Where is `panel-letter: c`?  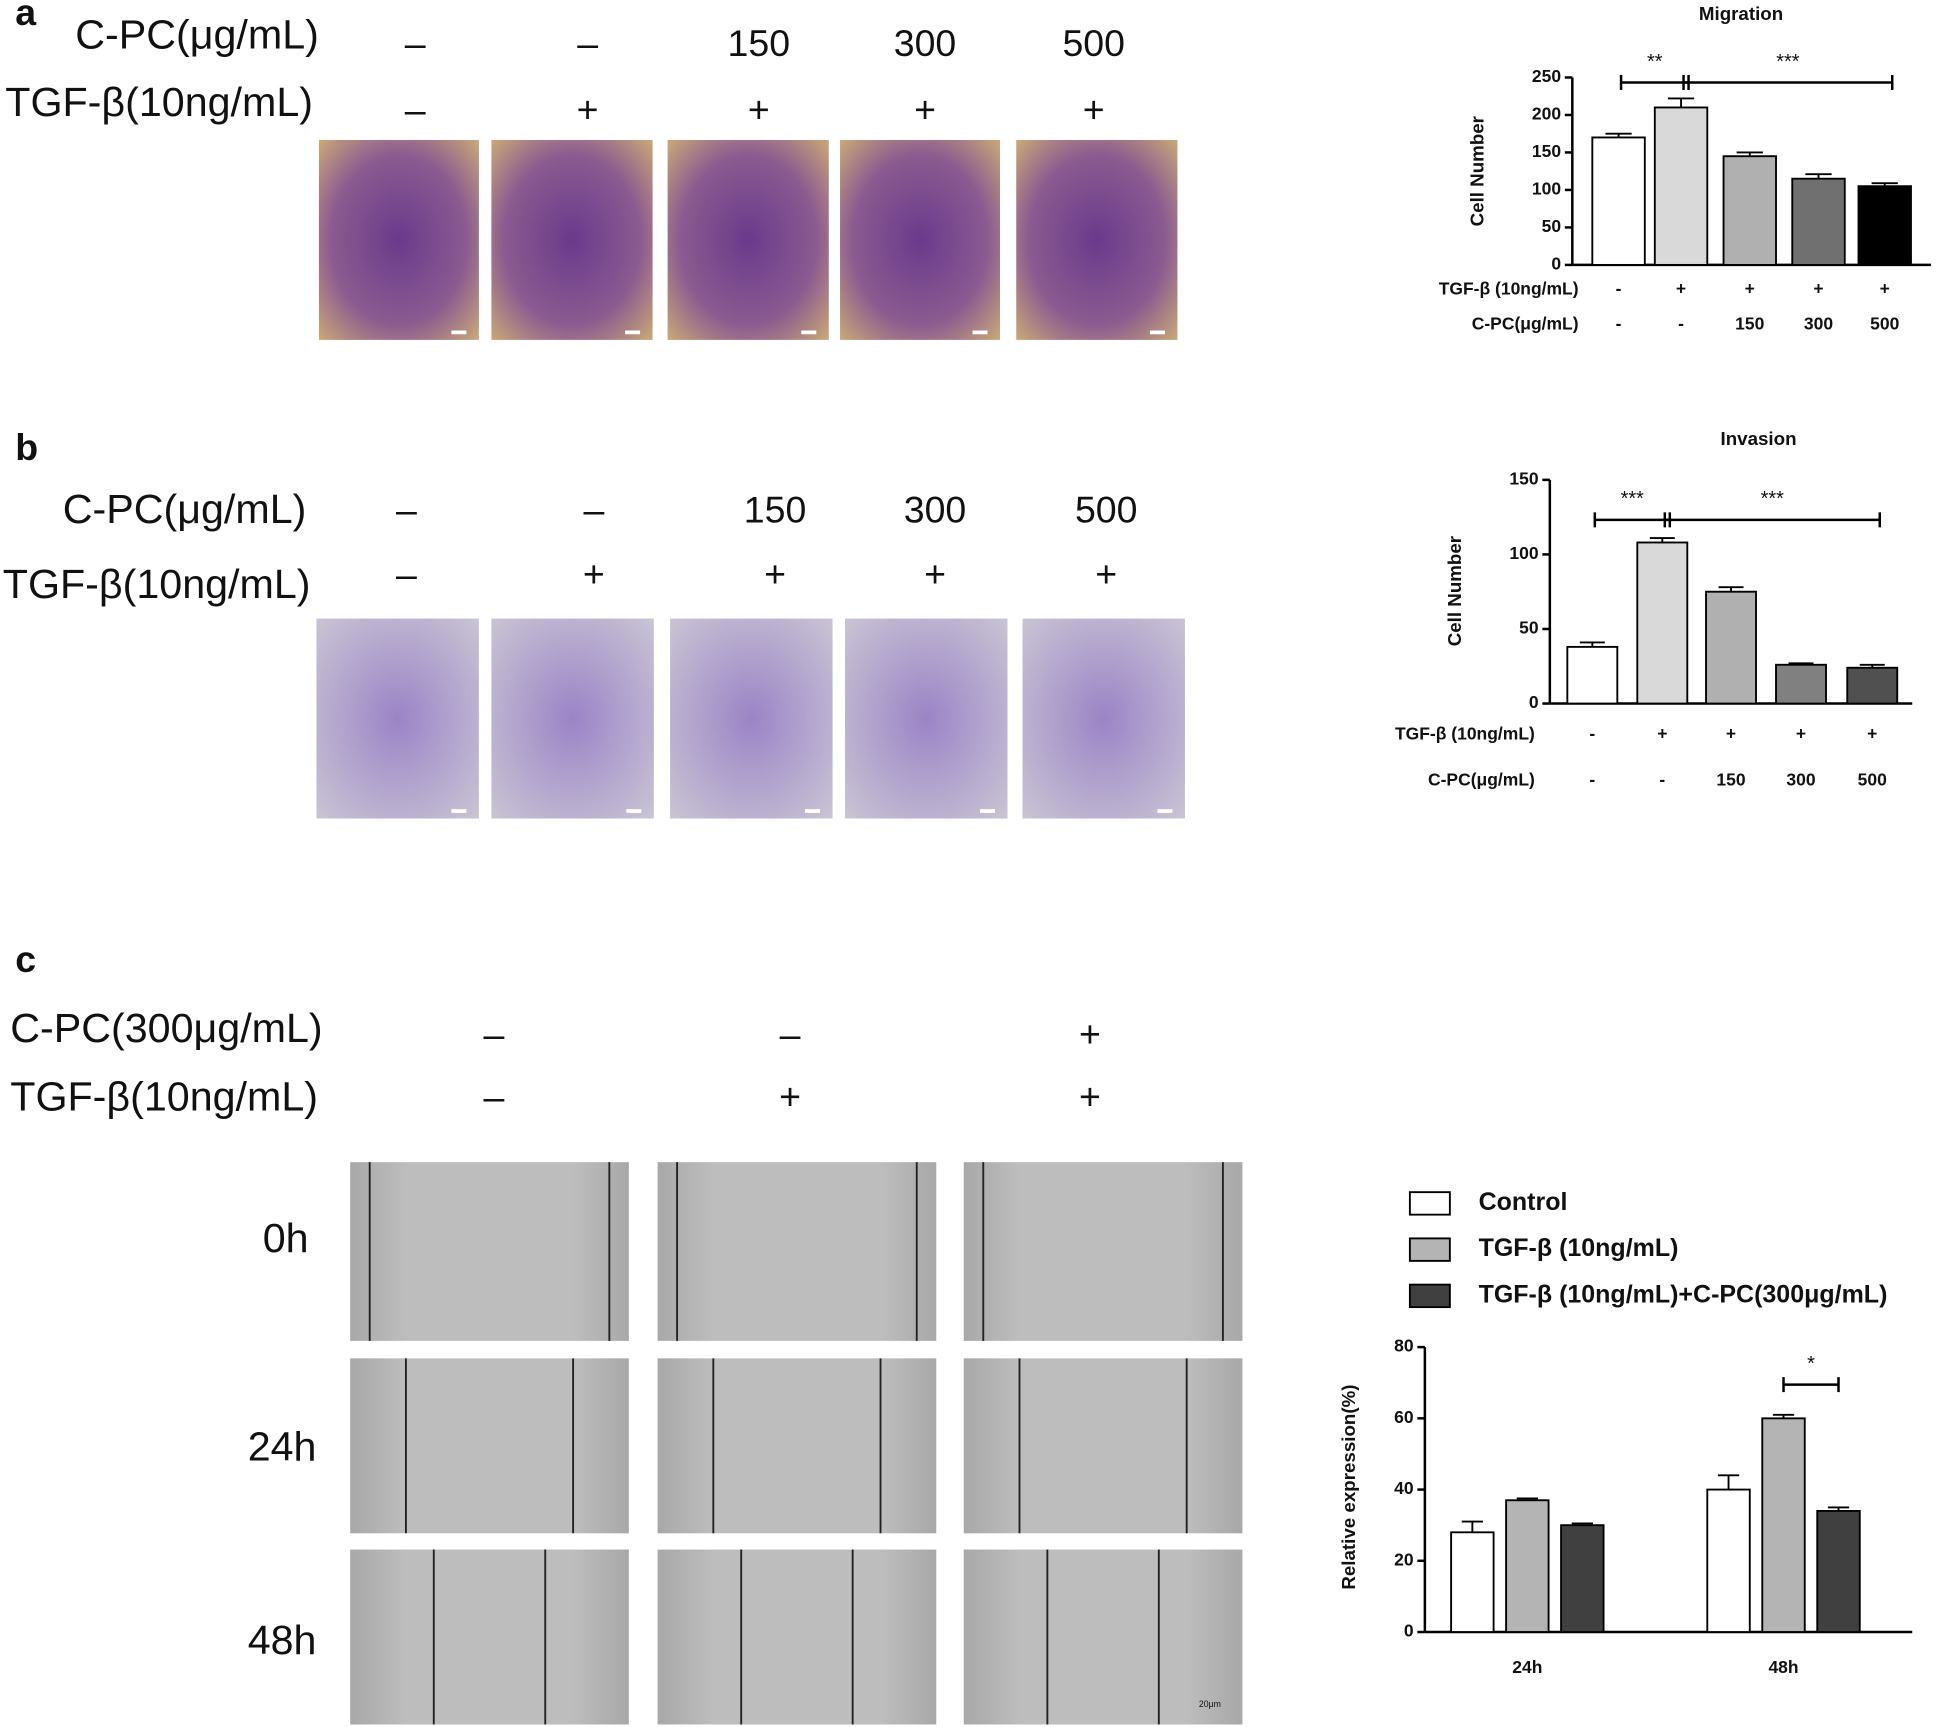
panel-letter: c is located at coordinates (25, 959).